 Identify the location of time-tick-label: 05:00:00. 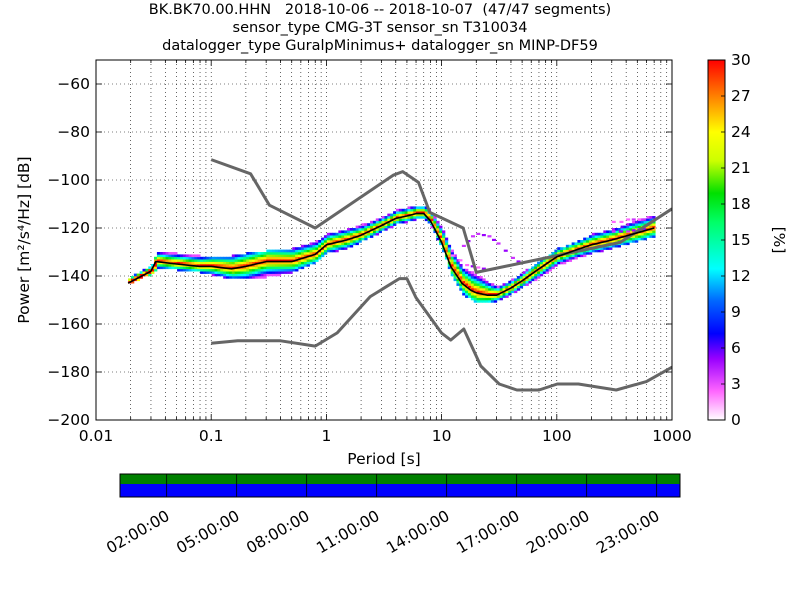
(207, 532).